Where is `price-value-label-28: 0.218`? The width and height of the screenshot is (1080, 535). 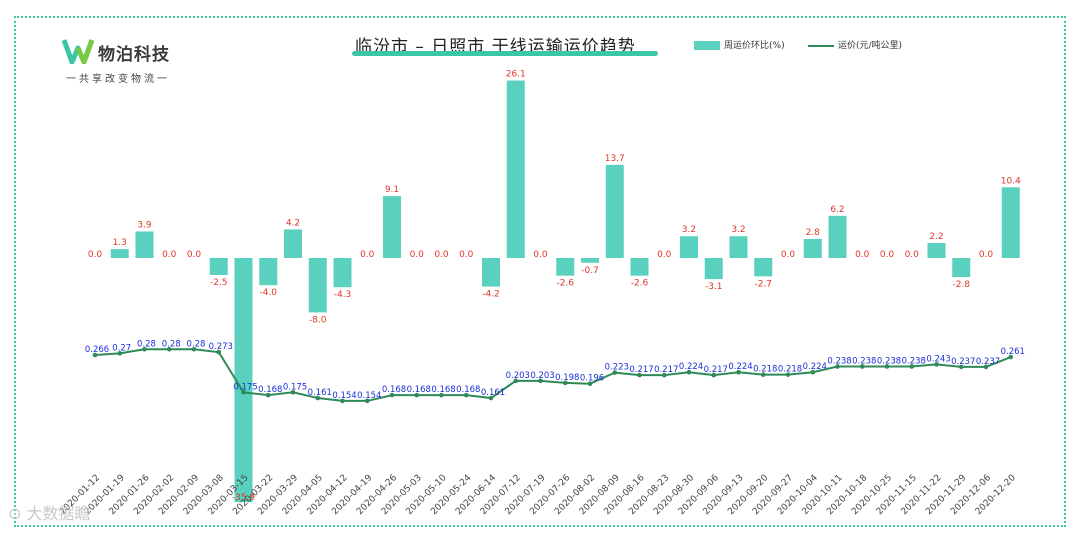
price-value-label-28: 0.218 is located at coordinates (790, 370).